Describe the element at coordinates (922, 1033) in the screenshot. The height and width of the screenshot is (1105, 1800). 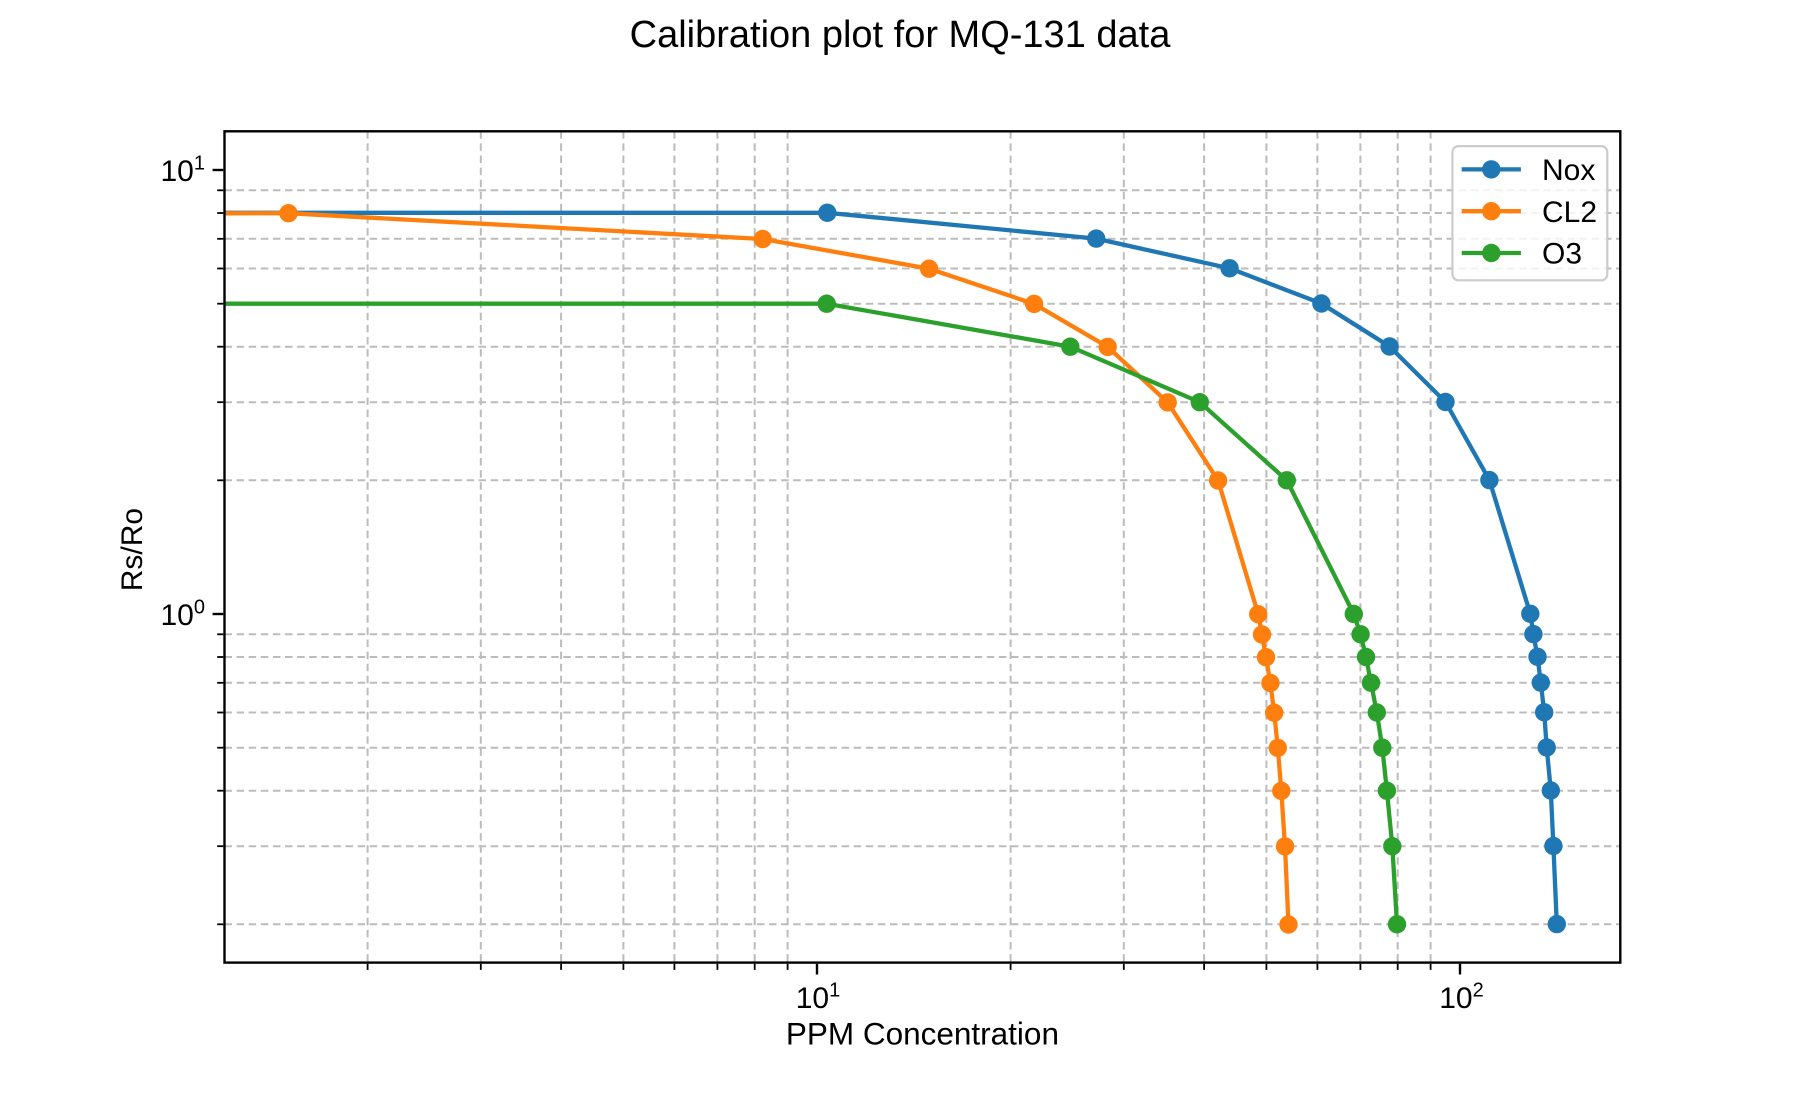
I see `svg-text: PPM Concentration` at that location.